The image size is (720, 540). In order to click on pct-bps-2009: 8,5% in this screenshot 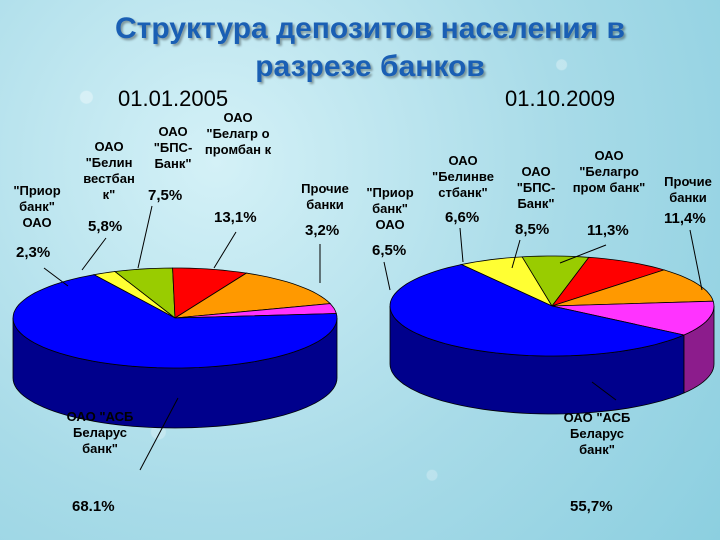, I will do `click(532, 229)`.